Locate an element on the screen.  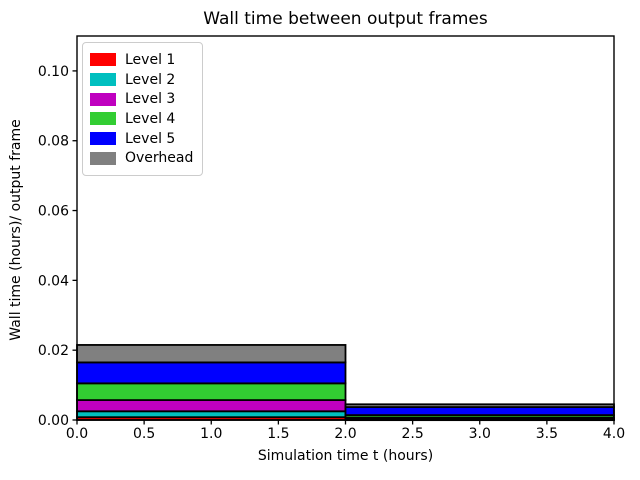
y-tick-label: 0.10 is located at coordinates (53, 72).